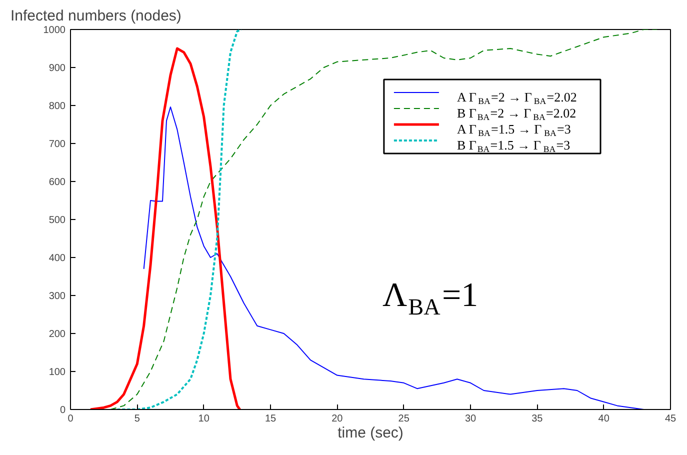 This screenshot has width=687, height=455. I want to click on x-tick-label: 40, so click(604, 419).